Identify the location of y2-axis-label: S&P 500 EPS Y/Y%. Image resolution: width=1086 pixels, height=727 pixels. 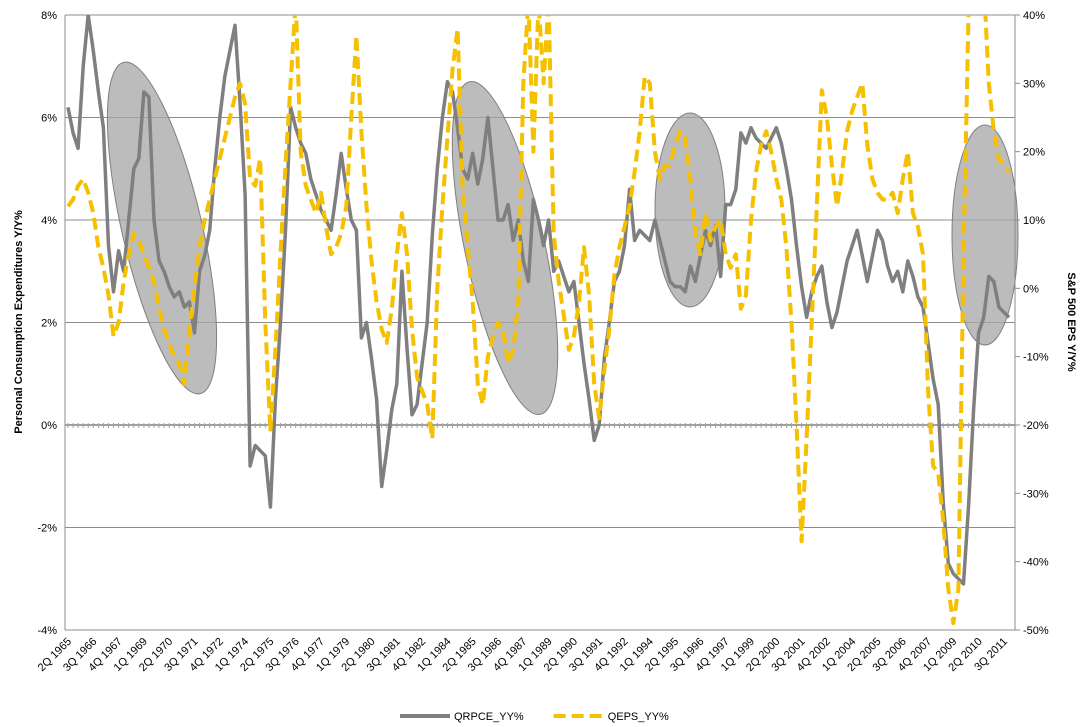
(1071, 321).